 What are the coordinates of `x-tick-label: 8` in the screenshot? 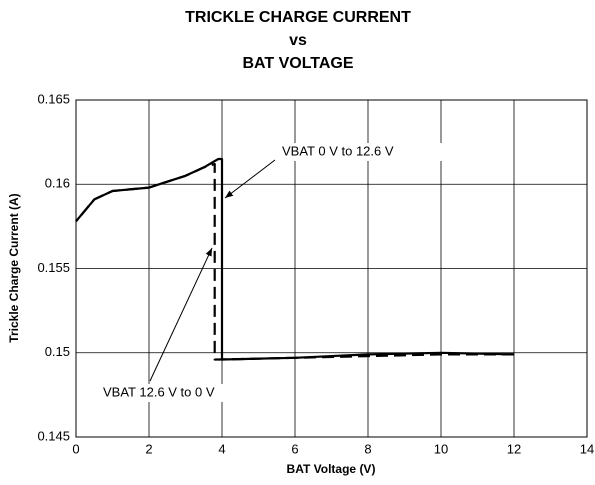 It's located at (367, 448).